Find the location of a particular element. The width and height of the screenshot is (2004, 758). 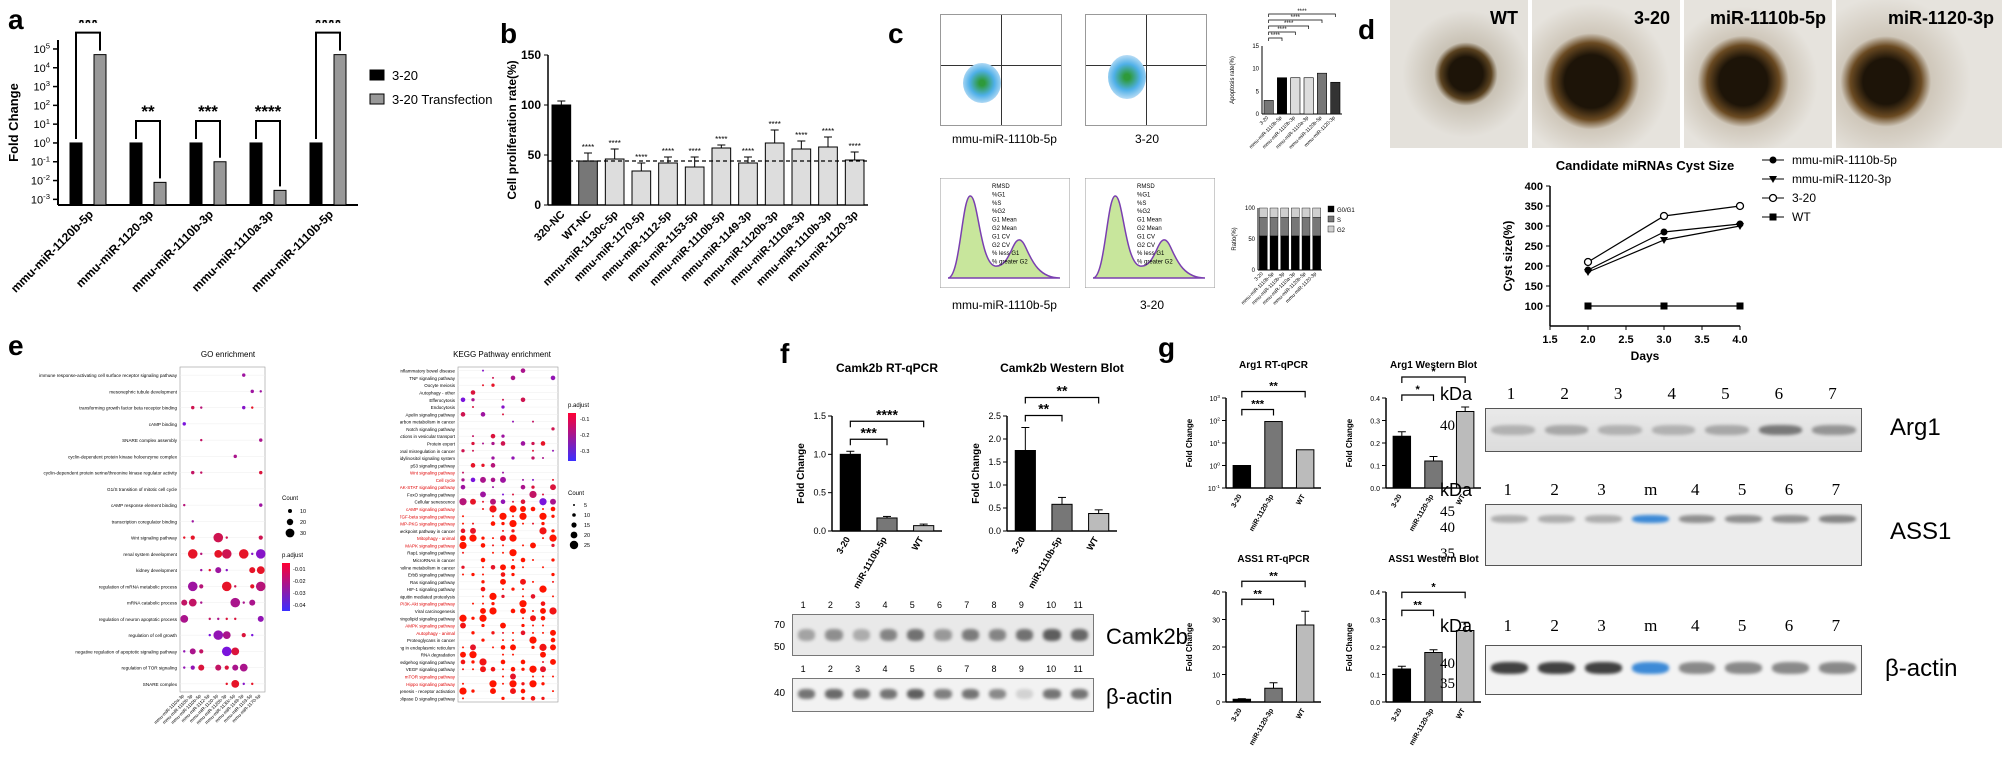

actin-blot-f is located at coordinates (943, 695).